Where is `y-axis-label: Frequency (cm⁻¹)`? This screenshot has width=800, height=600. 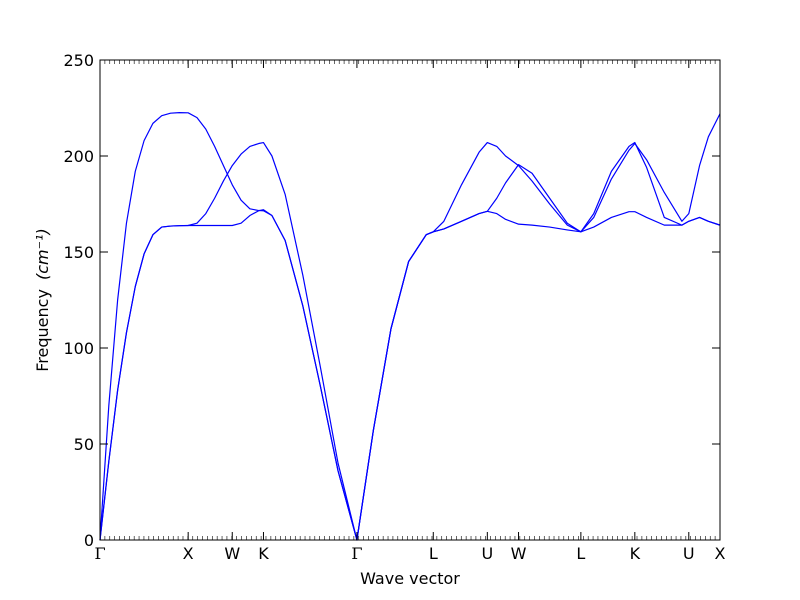
y-axis-label: Frequency (cm⁻¹) is located at coordinates (42, 299).